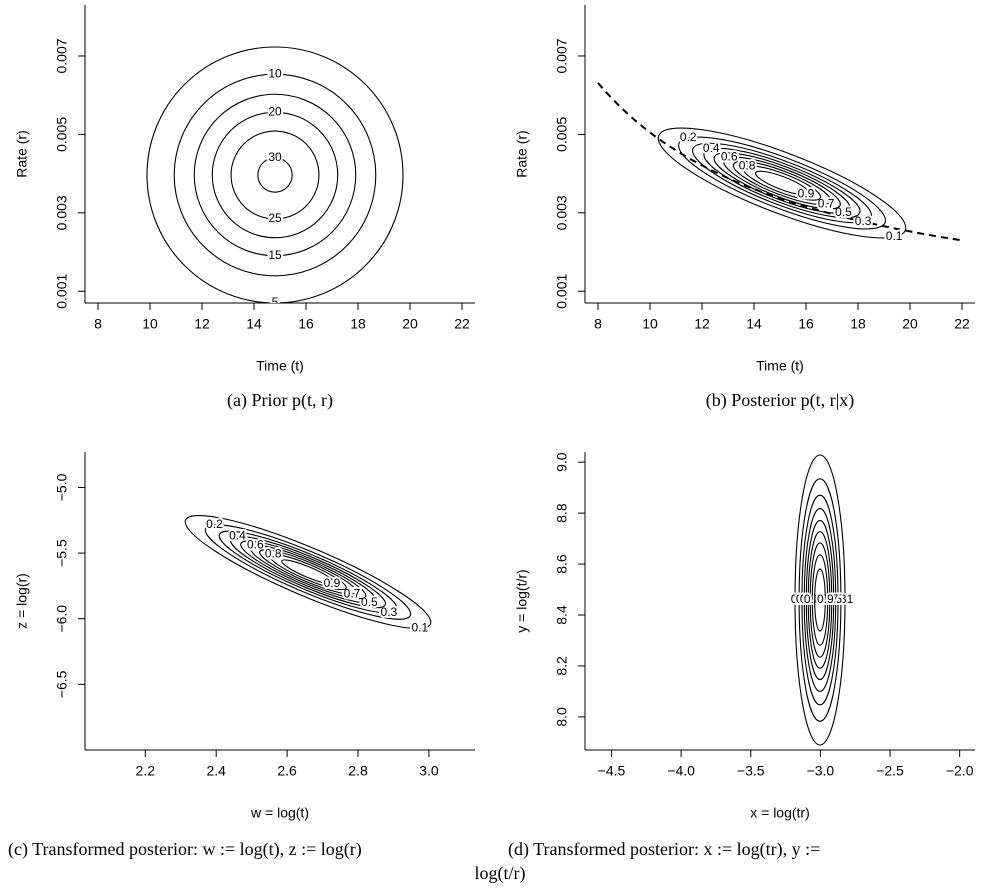 The height and width of the screenshot is (890, 998). What do you see at coordinates (62, 684) in the screenshot?
I see `y-tick-label: −6.5` at bounding box center [62, 684].